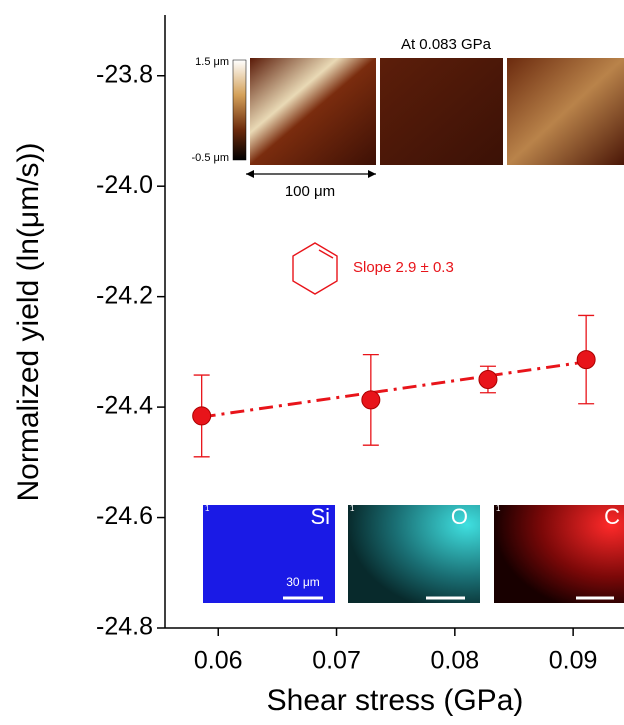 The width and height of the screenshot is (624, 725). What do you see at coordinates (310, 191) in the screenshot?
I see `afm-scalebar-label: 100 μm` at bounding box center [310, 191].